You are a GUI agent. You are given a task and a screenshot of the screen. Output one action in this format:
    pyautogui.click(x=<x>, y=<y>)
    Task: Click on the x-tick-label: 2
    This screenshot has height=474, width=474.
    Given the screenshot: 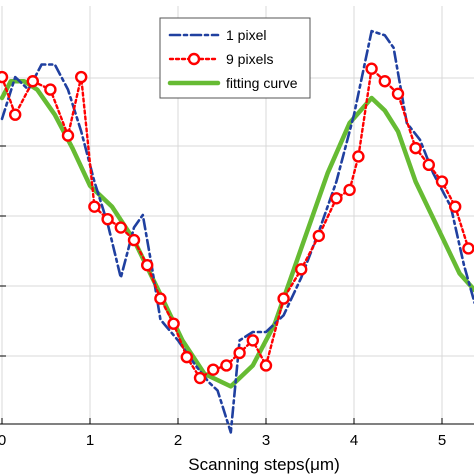 What is the action you would take?
    pyautogui.click(x=178, y=440)
    